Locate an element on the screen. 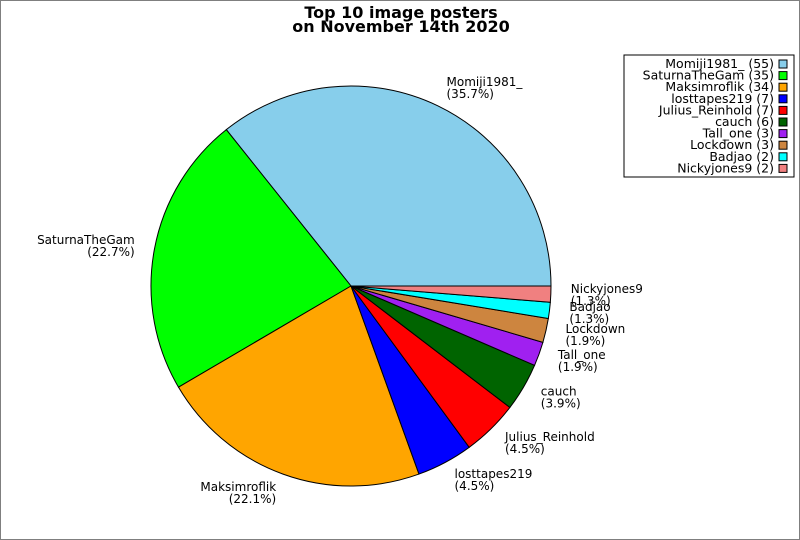 The height and width of the screenshot is (540, 800). pie-slice-maksimroflik is located at coordinates (298, 386).